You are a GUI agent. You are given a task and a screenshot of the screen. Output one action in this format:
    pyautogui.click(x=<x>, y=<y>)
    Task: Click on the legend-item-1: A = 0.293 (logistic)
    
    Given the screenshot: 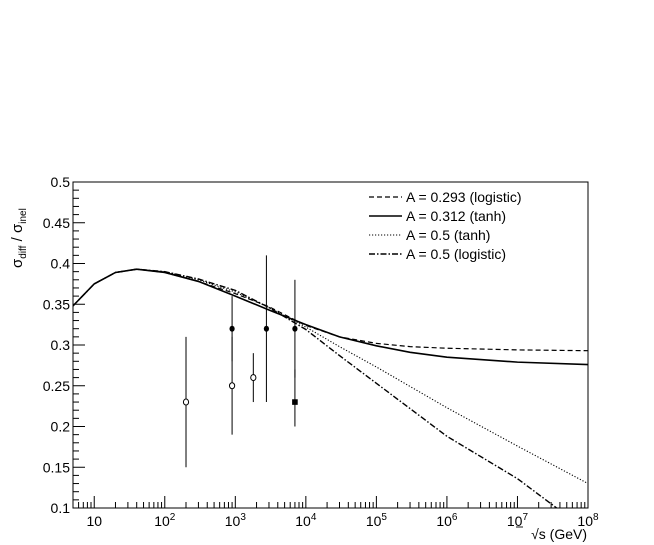 What is the action you would take?
    pyautogui.click(x=445, y=197)
    